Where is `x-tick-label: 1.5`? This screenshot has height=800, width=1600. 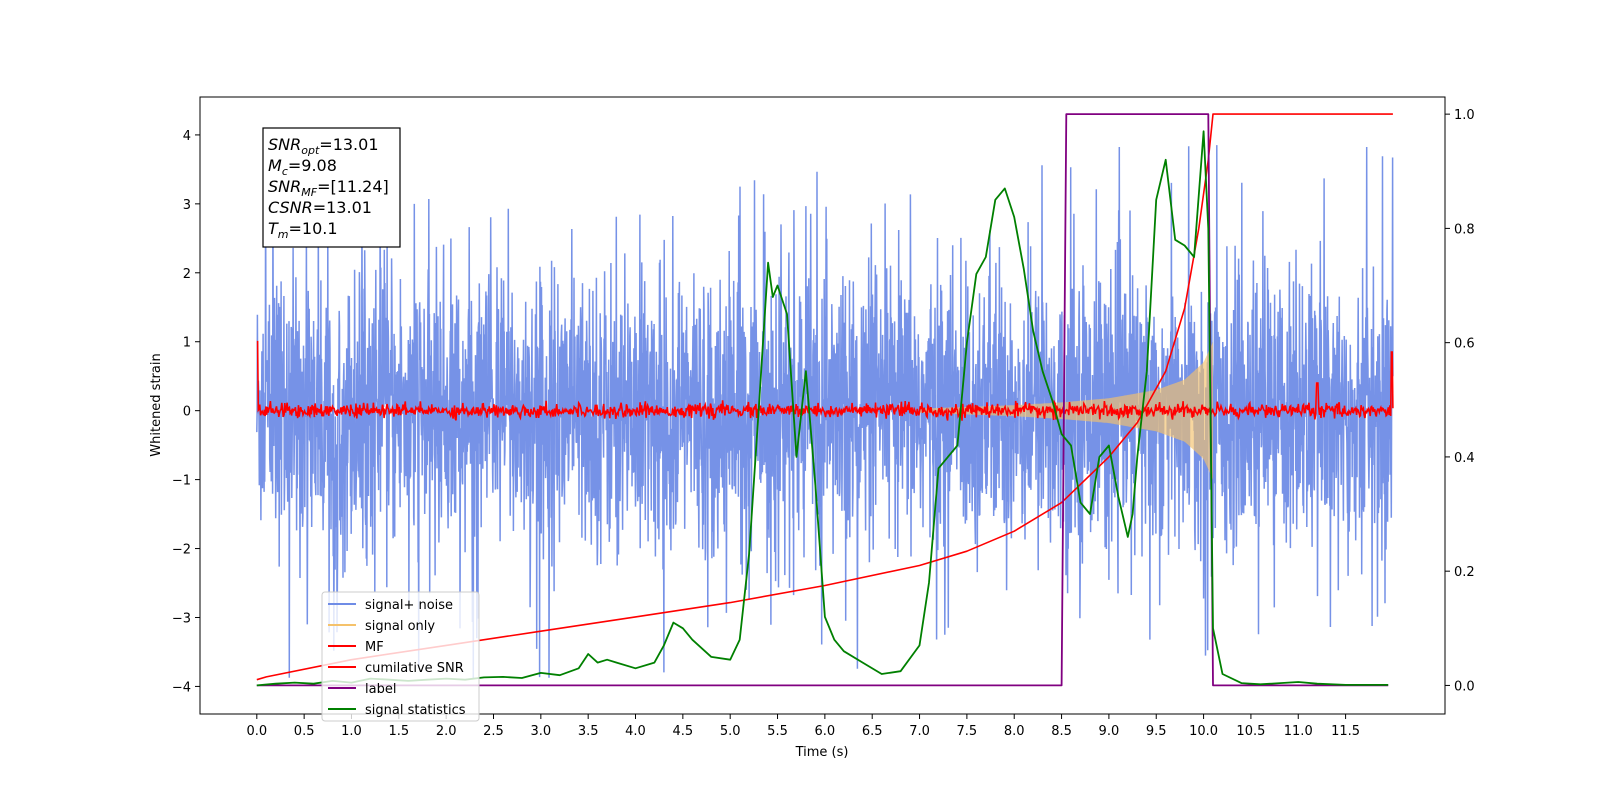 x-tick-label: 1.5 is located at coordinates (398, 731).